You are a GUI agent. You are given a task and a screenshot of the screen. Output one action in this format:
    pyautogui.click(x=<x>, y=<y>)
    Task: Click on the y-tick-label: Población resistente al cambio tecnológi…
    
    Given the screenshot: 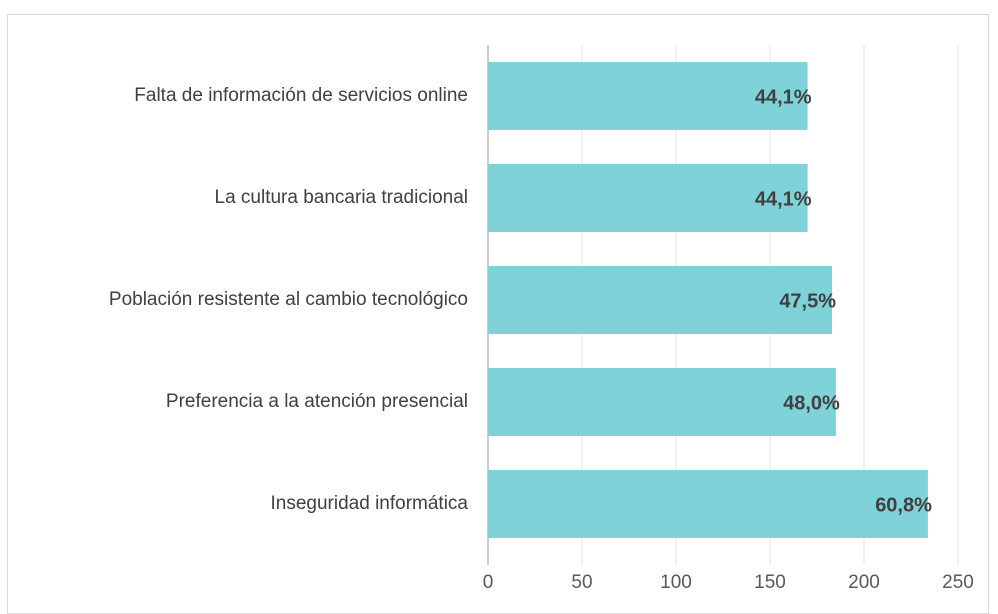 What is the action you would take?
    pyautogui.click(x=243, y=300)
    